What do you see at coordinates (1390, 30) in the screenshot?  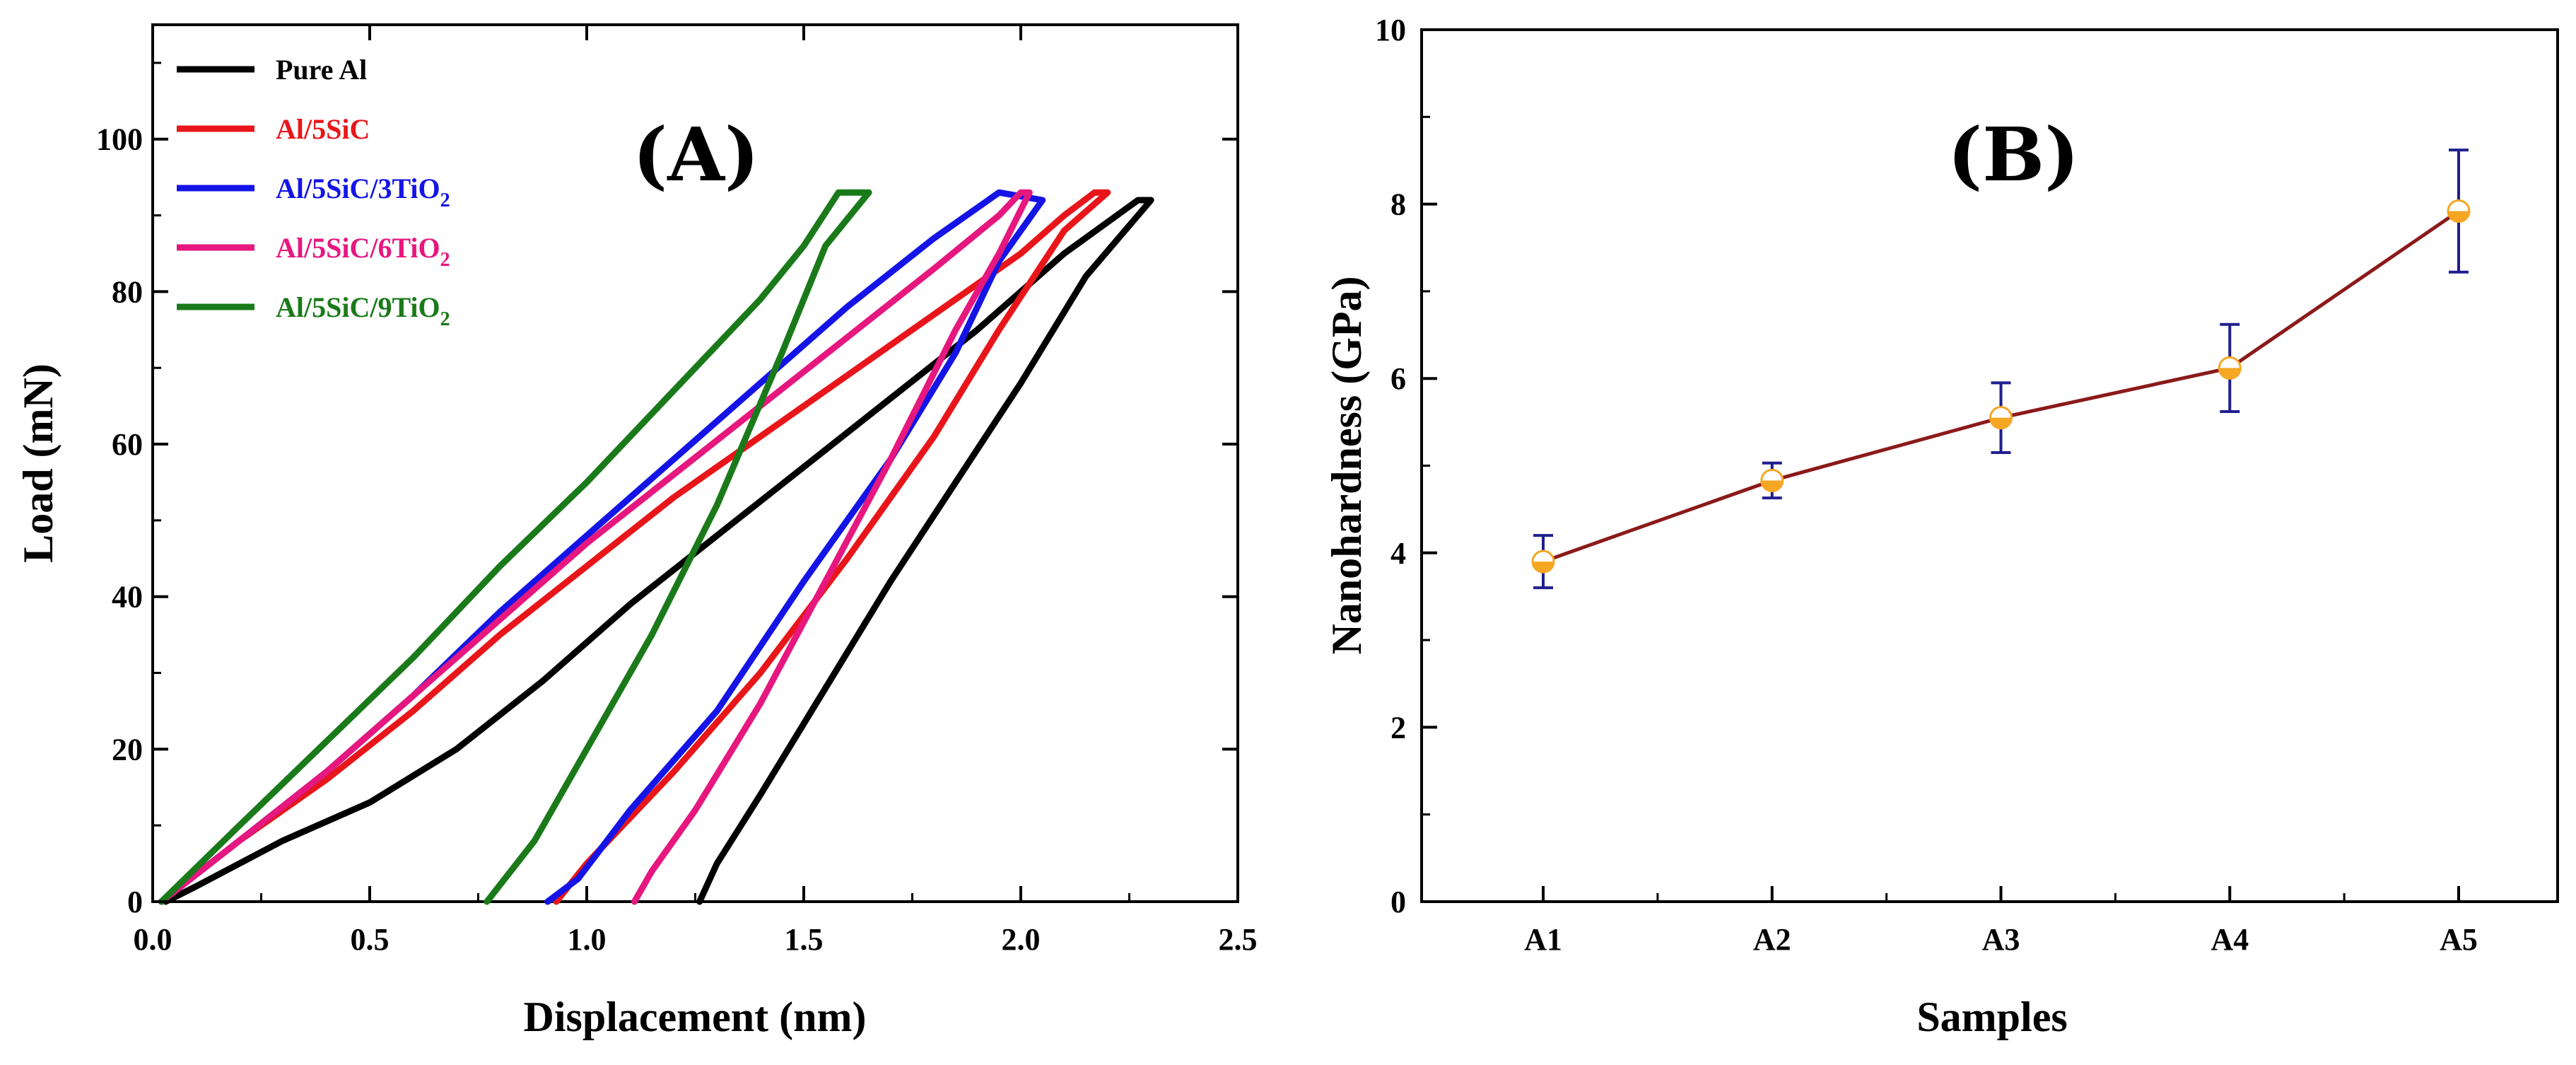 I see `panel-b-y-tick-label: 10` at bounding box center [1390, 30].